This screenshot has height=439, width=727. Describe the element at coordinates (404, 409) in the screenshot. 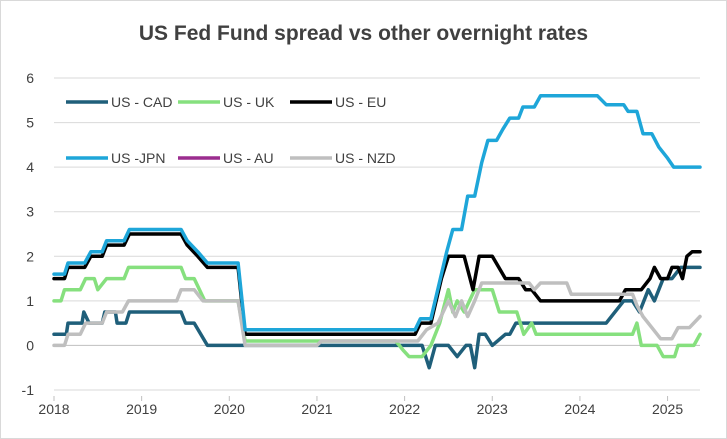

I see `x-tick-label: 2022` at that location.